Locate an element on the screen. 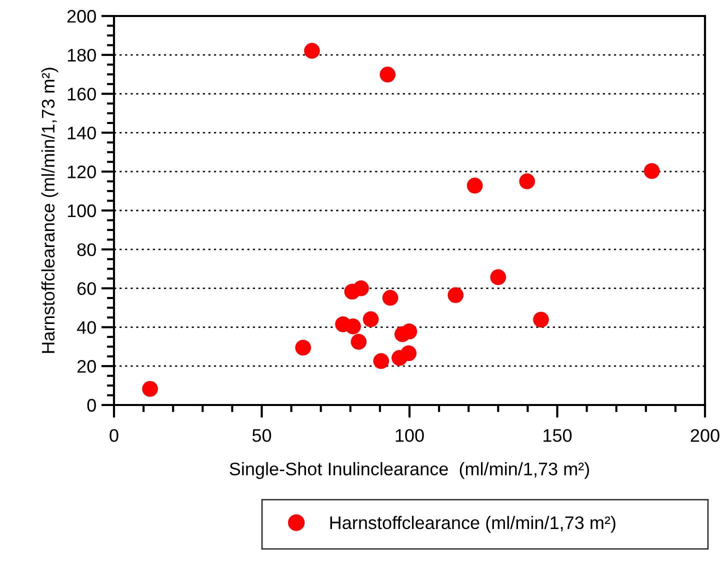  y-tick-label: 40 is located at coordinates (86, 327).